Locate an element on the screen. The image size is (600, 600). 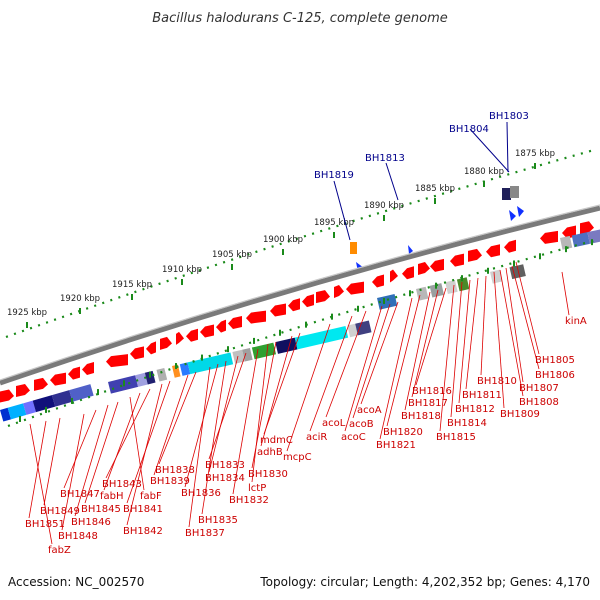
gene-label-lower: adhB is located at coordinates (270, 452).